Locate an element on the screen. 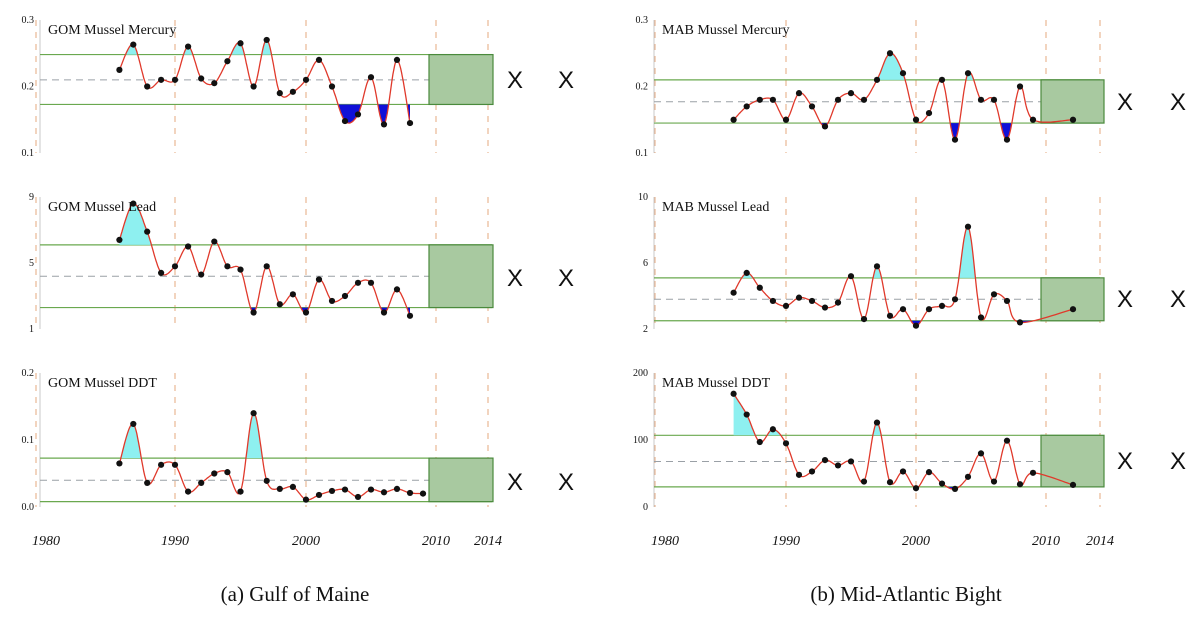  panel-title: GOM Mussel DDT is located at coordinates (102, 383).